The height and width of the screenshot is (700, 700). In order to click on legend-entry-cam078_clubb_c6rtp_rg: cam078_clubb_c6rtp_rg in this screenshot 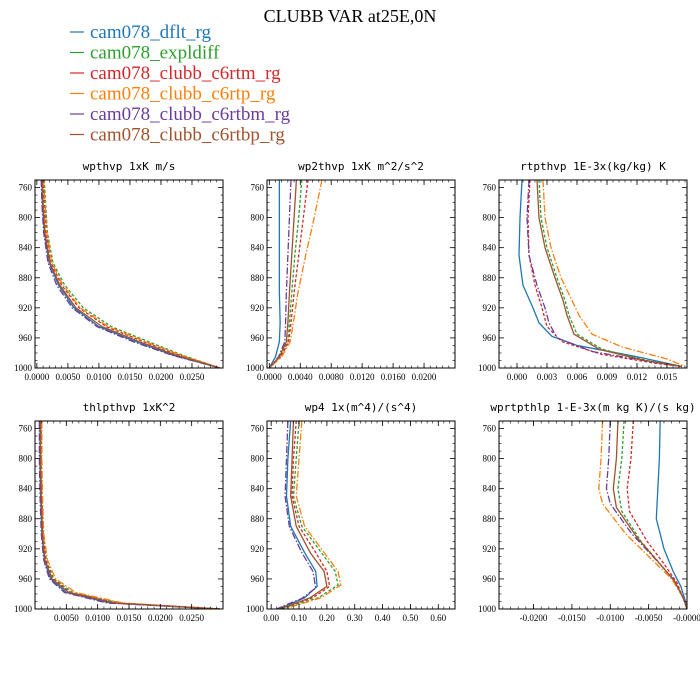, I will do `click(173, 94)`.